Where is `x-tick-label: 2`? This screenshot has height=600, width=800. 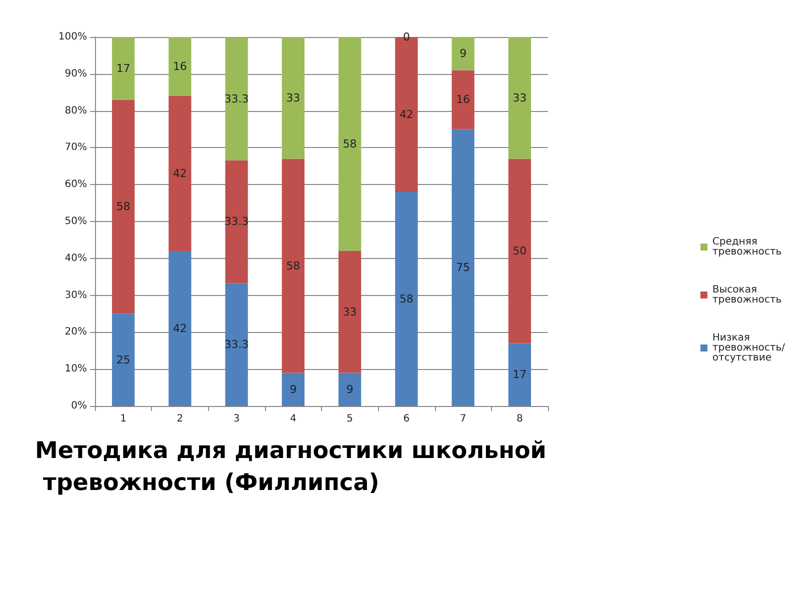
x-tick-label: 2 is located at coordinates (180, 419).